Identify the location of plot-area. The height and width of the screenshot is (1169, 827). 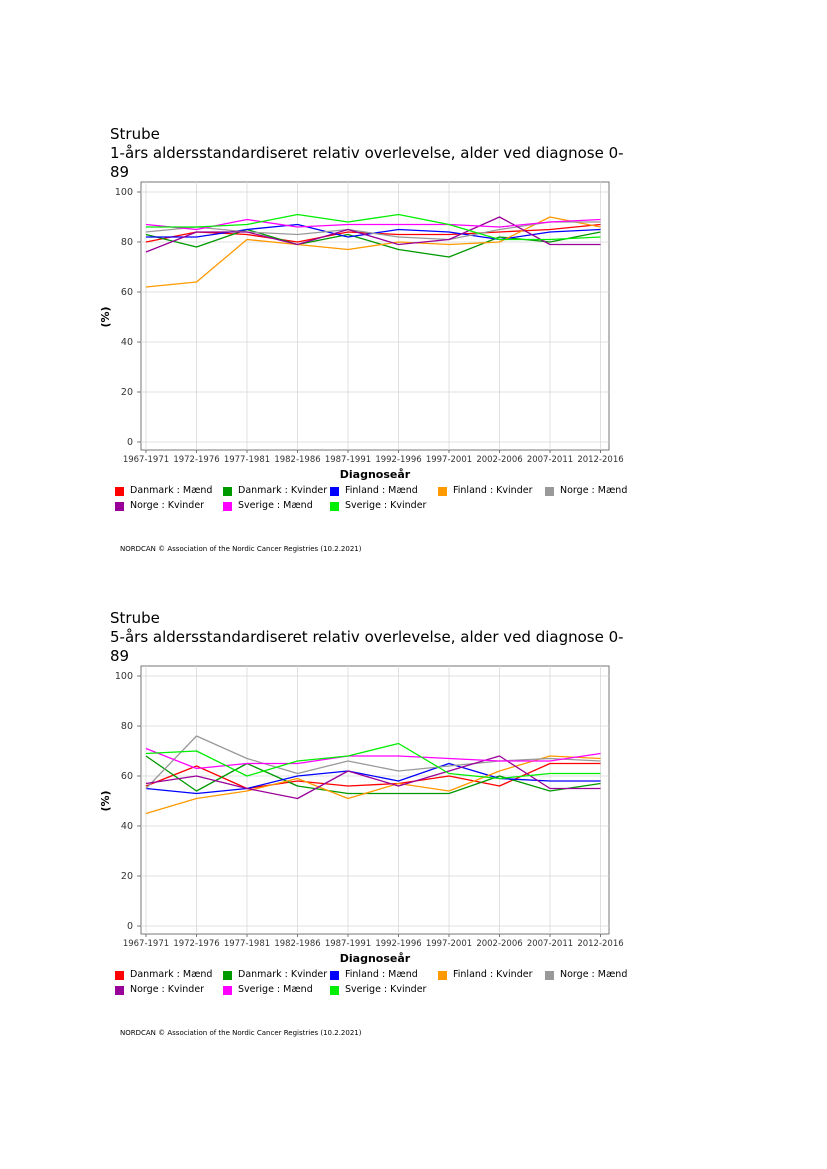
(375, 800).